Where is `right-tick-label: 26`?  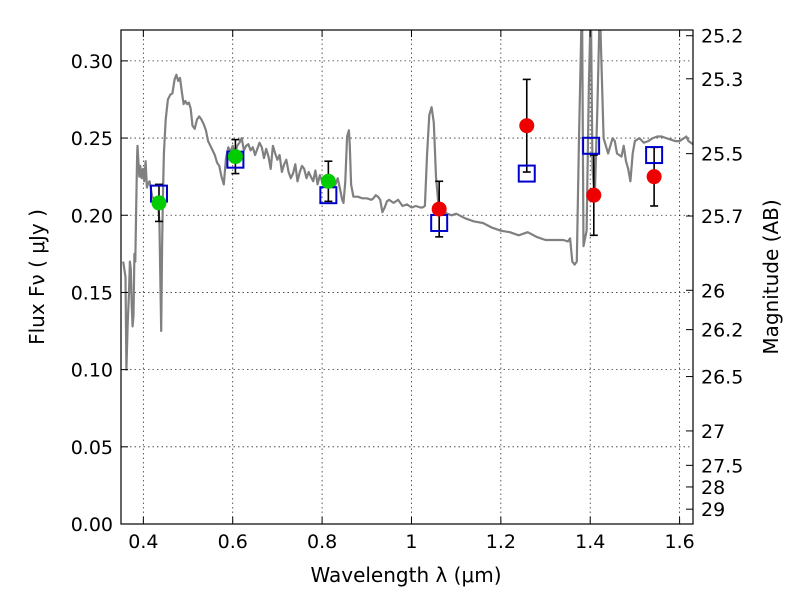 right-tick-label: 26 is located at coordinates (713, 291).